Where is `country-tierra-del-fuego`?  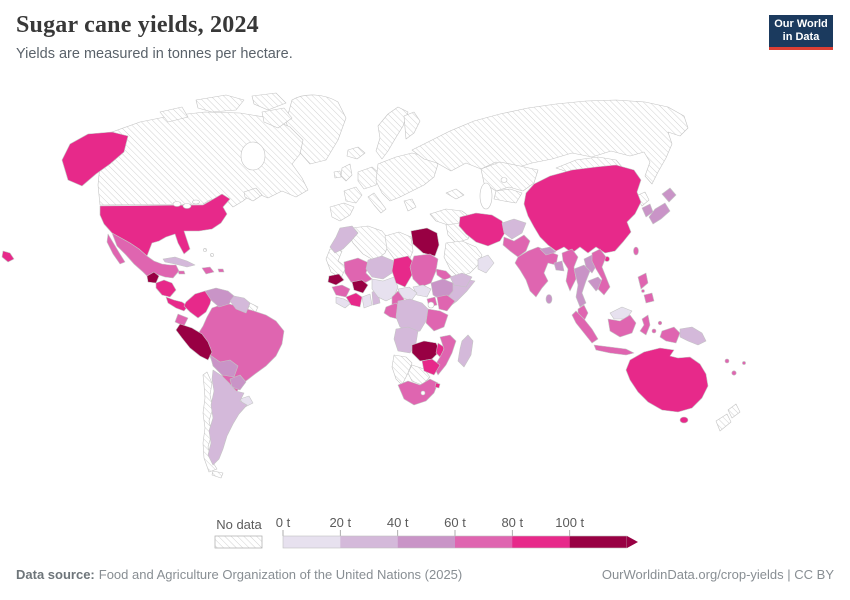 country-tierra-del-fuego is located at coordinates (217, 474).